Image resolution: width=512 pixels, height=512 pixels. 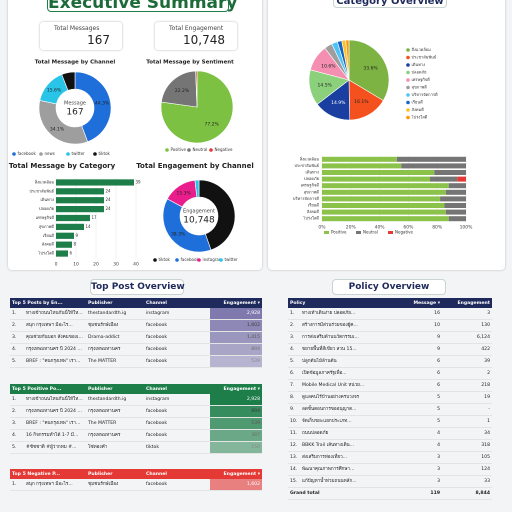 I want to click on table-cell: 19, so click(x=467, y=397).